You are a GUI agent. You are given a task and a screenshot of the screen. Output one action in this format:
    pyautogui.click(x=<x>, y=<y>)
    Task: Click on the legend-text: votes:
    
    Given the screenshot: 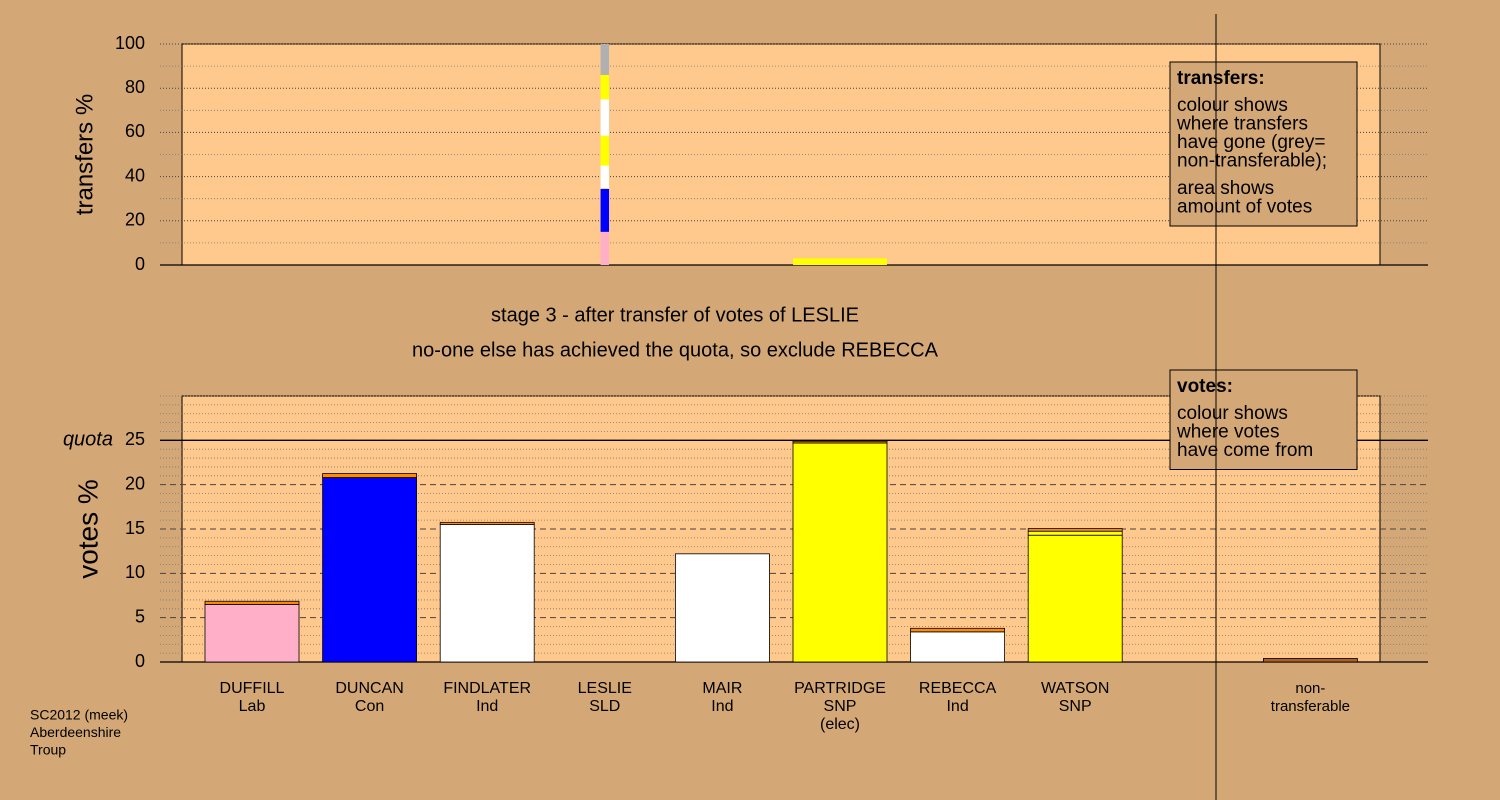 What is the action you would take?
    pyautogui.click(x=1205, y=386)
    